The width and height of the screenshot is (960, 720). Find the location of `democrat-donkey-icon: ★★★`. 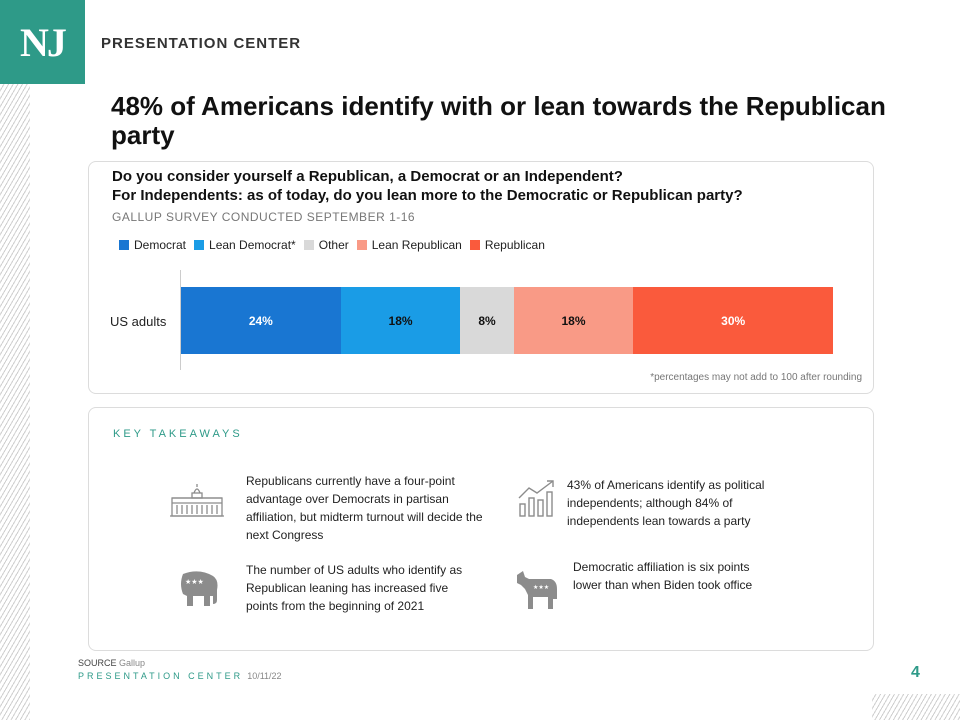

democrat-donkey-icon: ★★★ is located at coordinates (537, 590).